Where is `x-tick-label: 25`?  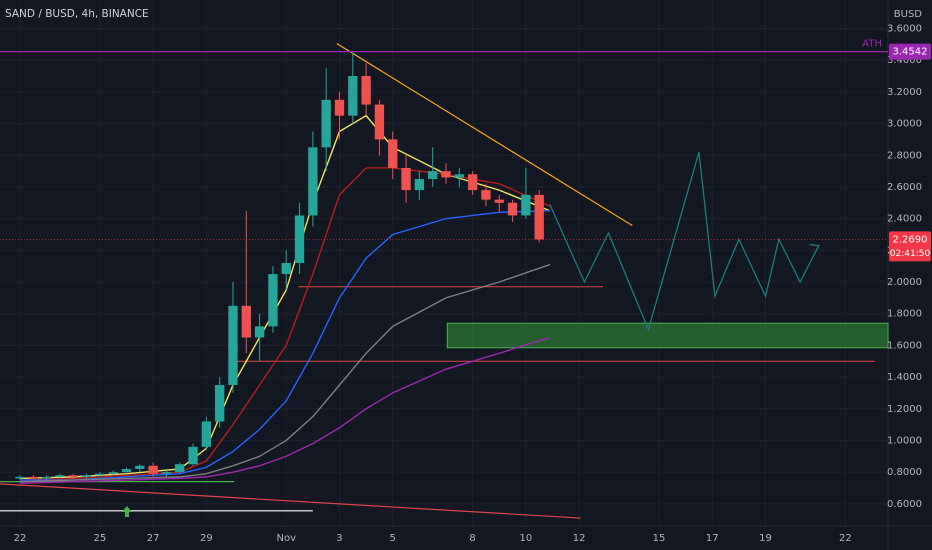
x-tick-label: 25 is located at coordinates (99, 538).